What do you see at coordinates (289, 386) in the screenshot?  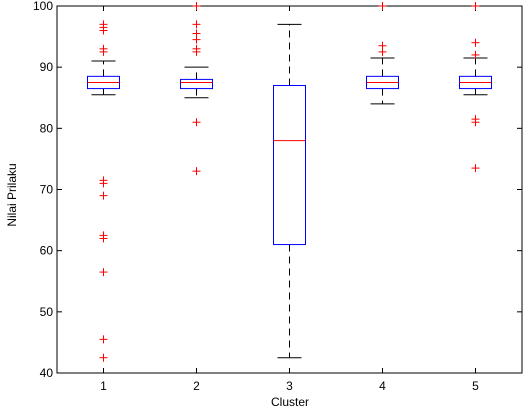 I see `x-tick-label: 3` at bounding box center [289, 386].